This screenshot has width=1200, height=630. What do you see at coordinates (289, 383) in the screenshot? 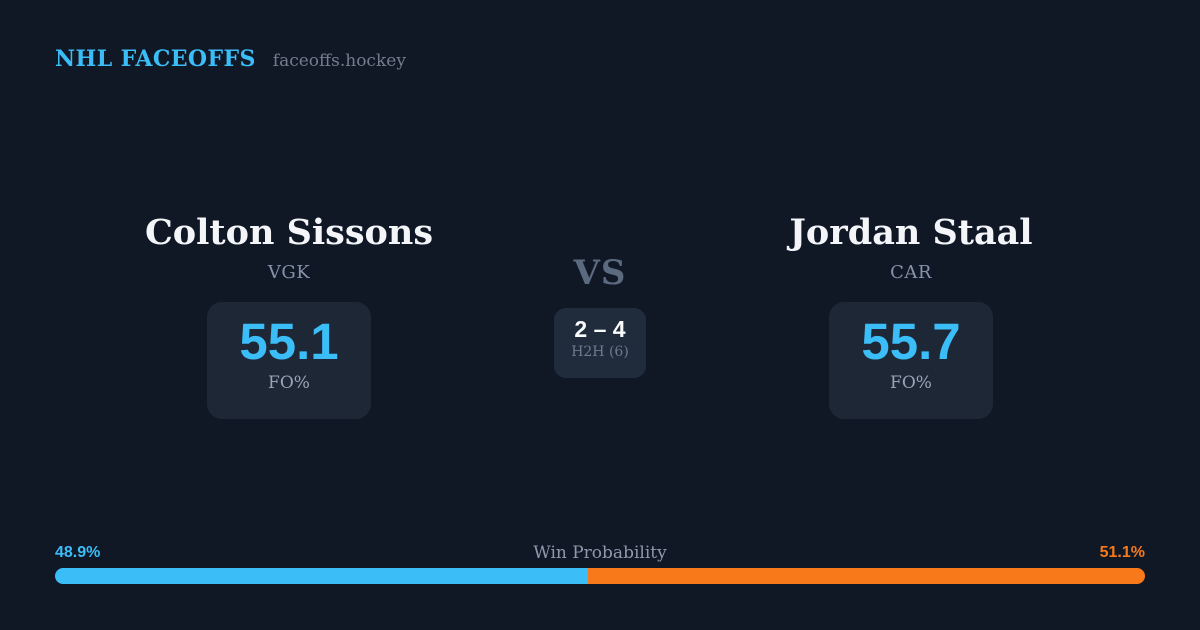
I see `player-left-stat-label: FO%` at bounding box center [289, 383].